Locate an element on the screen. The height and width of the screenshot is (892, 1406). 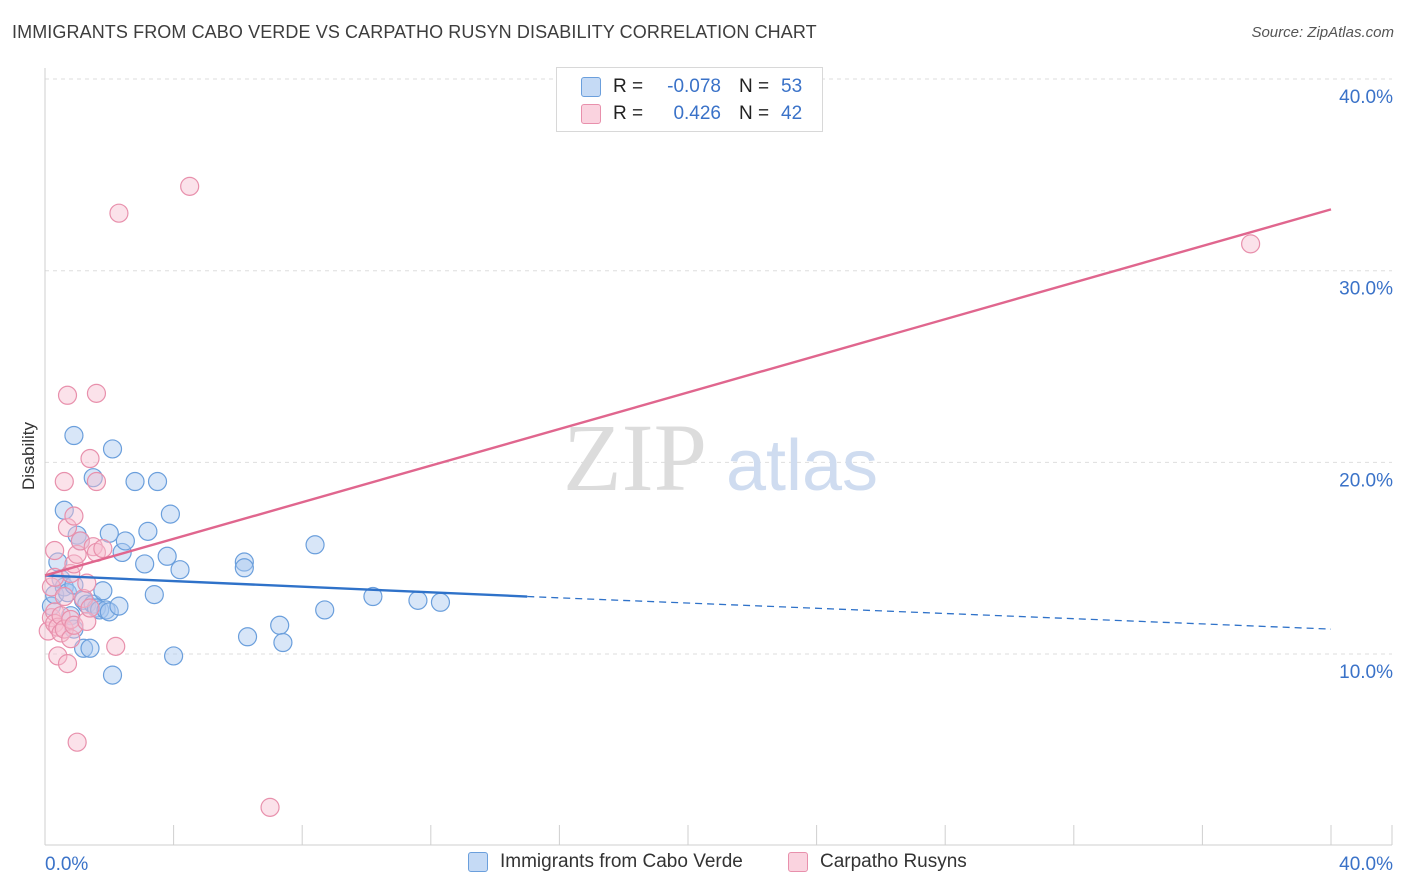
legend-label: Carpatho Rusyns is located at coordinates (893, 861).